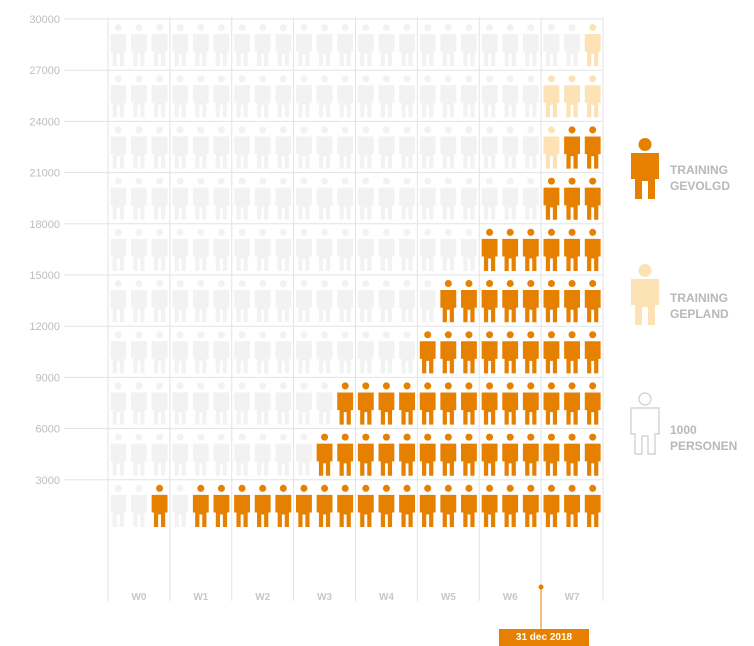 Image resolution: width=754 pixels, height=646 pixels. Describe the element at coordinates (262, 597) in the screenshot. I see `x-tick-label: W2` at that location.